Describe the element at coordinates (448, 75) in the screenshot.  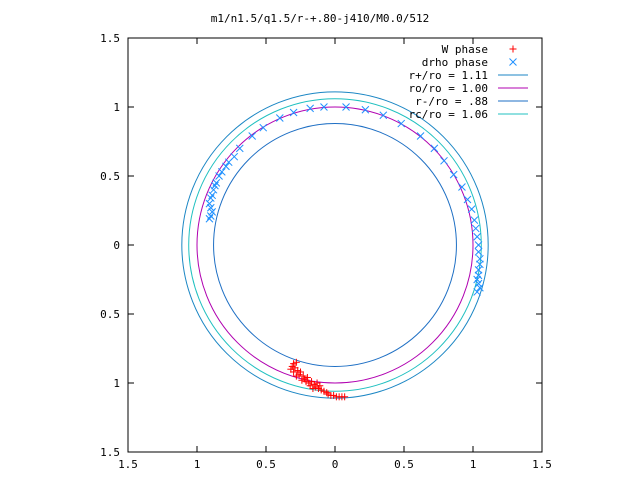
I see `legend-label-2: r+/ro = 1.11` at that location.